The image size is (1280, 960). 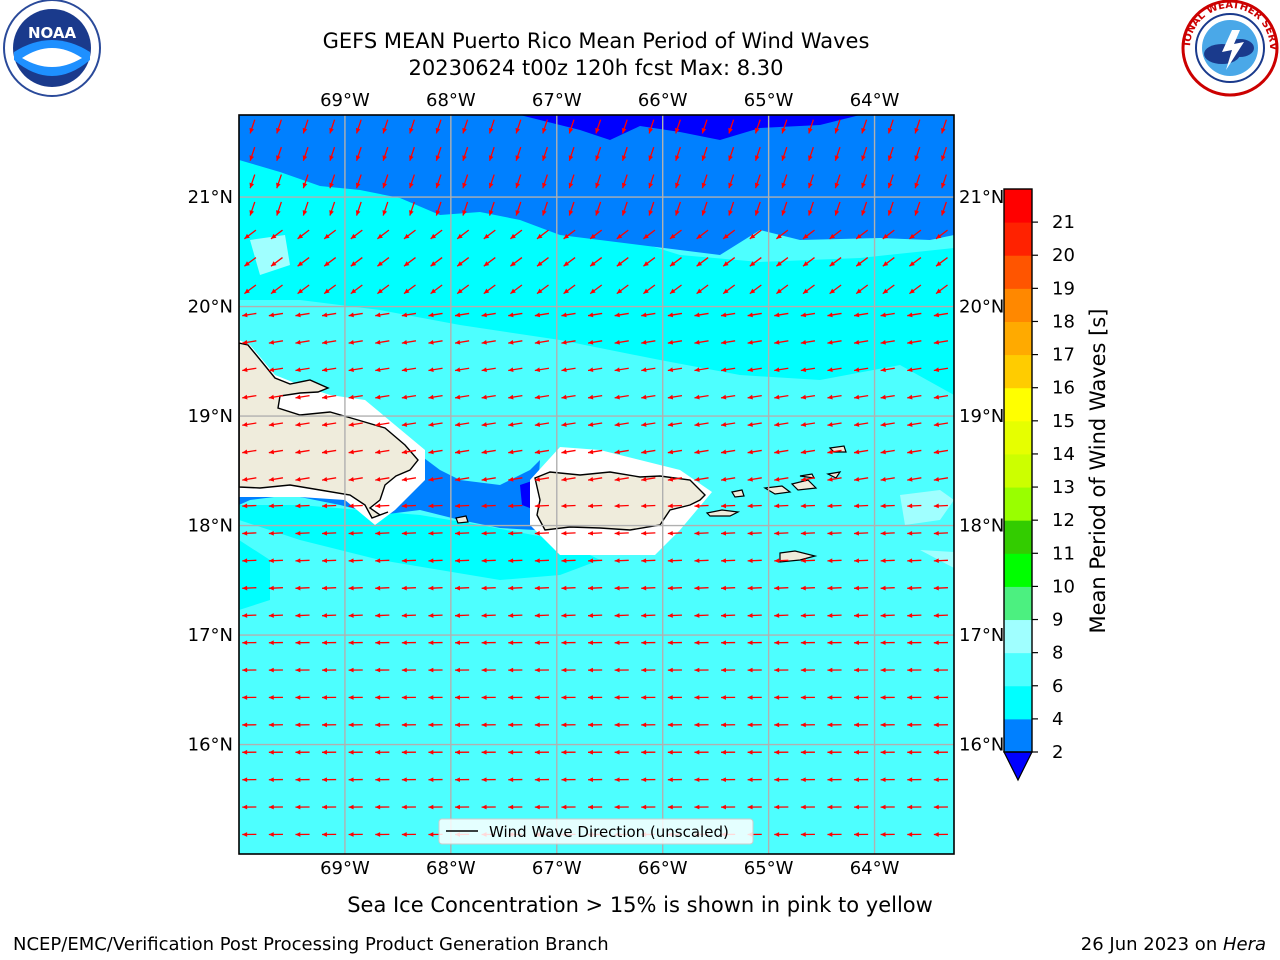 What do you see at coordinates (1063, 553) in the screenshot?
I see `colorbar-tick-label: 11` at bounding box center [1063, 553].